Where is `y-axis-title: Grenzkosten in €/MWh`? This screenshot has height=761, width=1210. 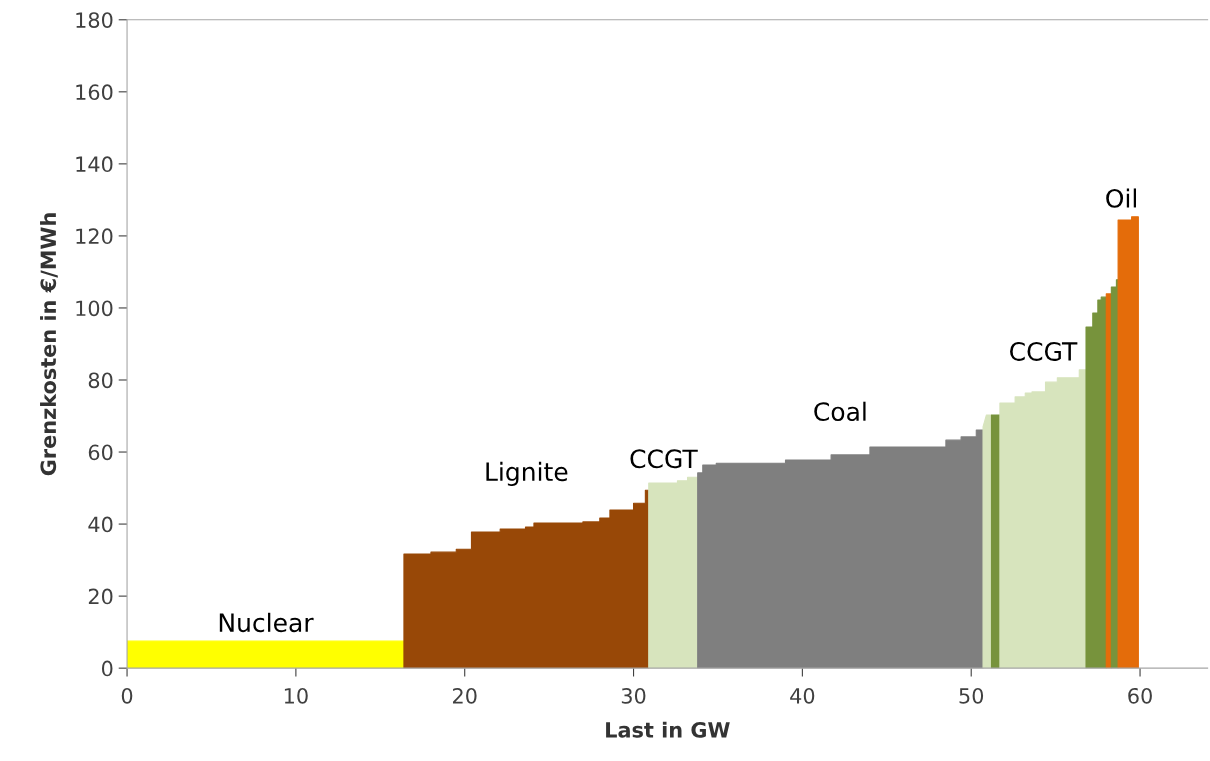
y-axis-title: Grenzkosten in €/MWh is located at coordinates (49, 344).